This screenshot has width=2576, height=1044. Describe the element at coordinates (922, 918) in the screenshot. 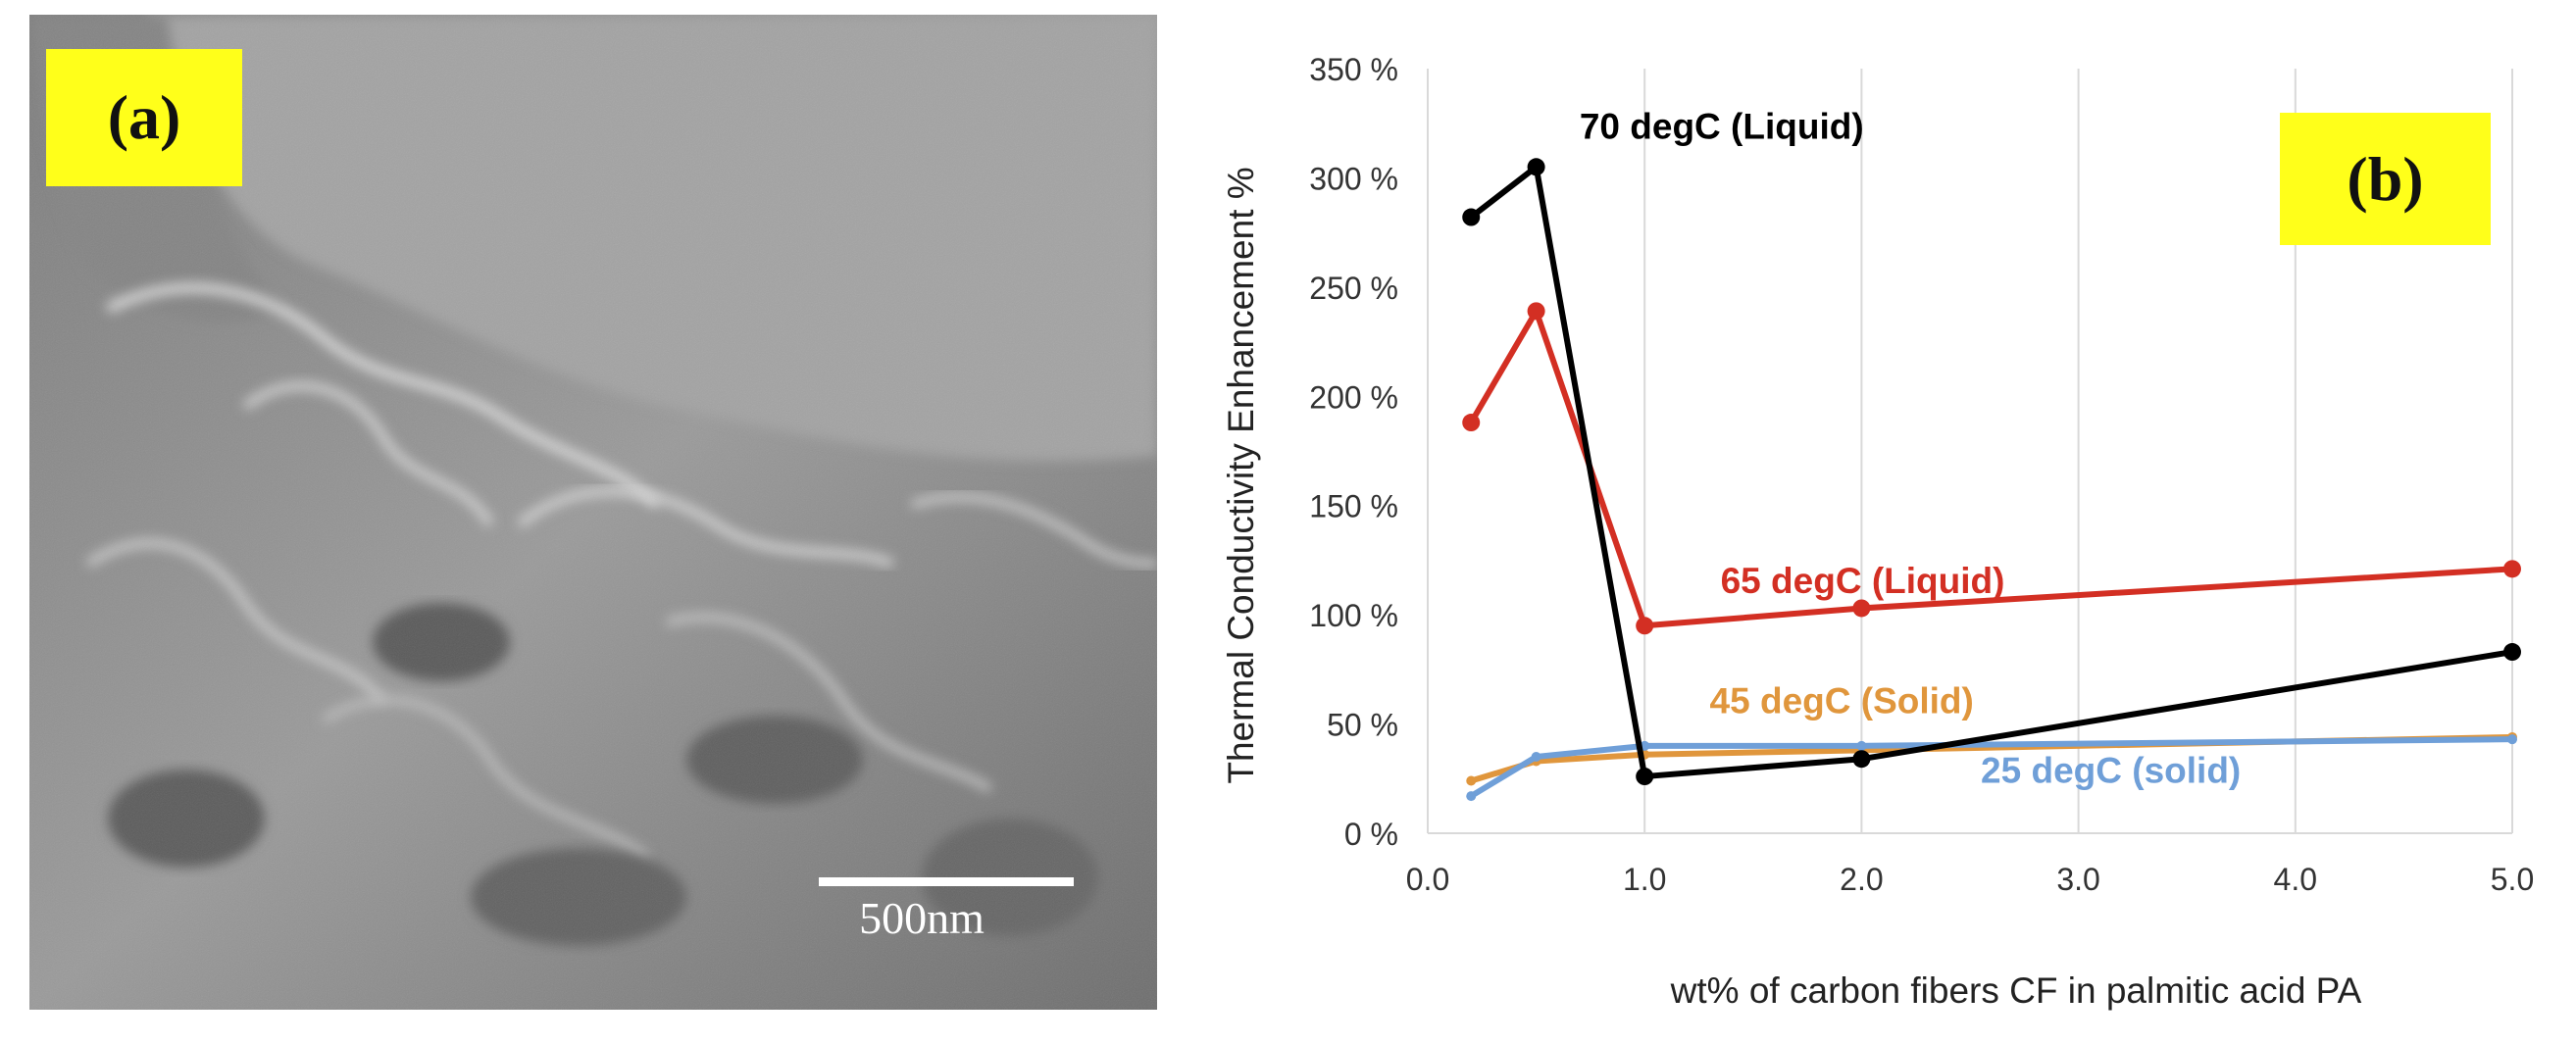

I see `scale-bar-label: 500nm` at that location.